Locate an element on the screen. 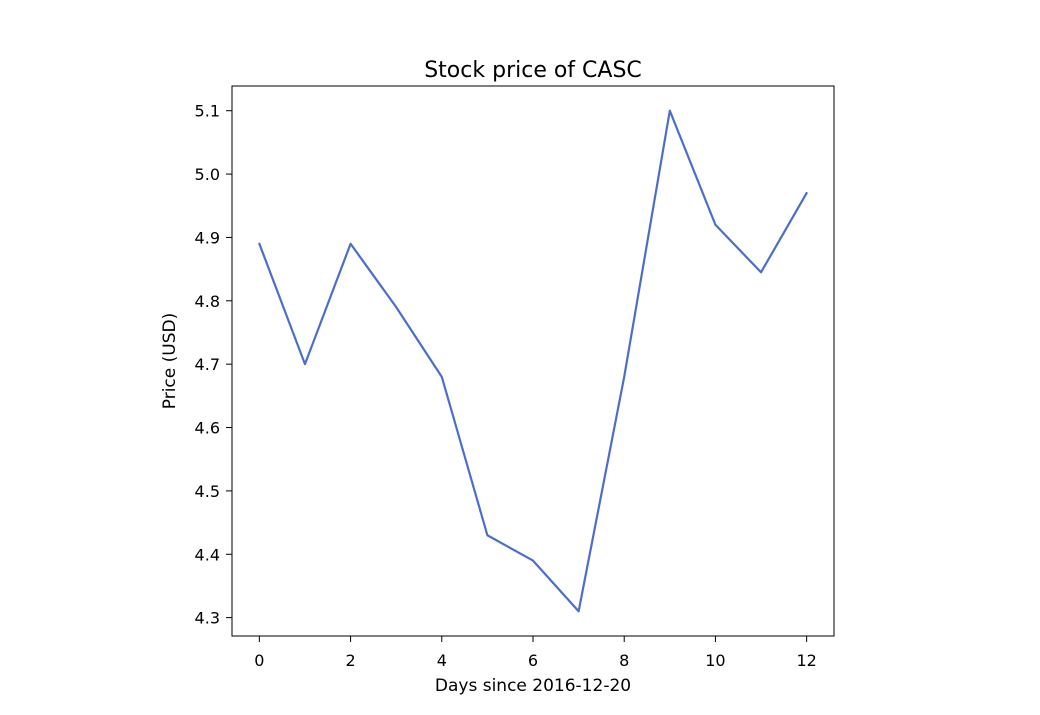 Image resolution: width=1040 pixels, height=715 pixels. y-tick-label: 4.9 is located at coordinates (207, 237).